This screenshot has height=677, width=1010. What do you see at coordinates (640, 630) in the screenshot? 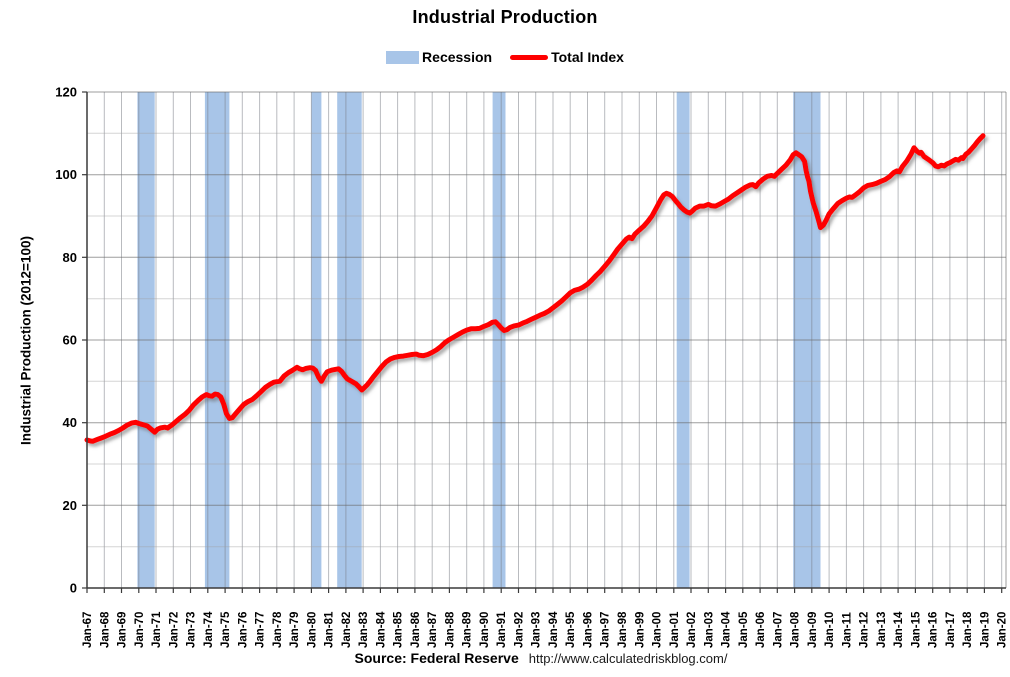
I see `x-tick-label: Jan-99` at bounding box center [640, 630].